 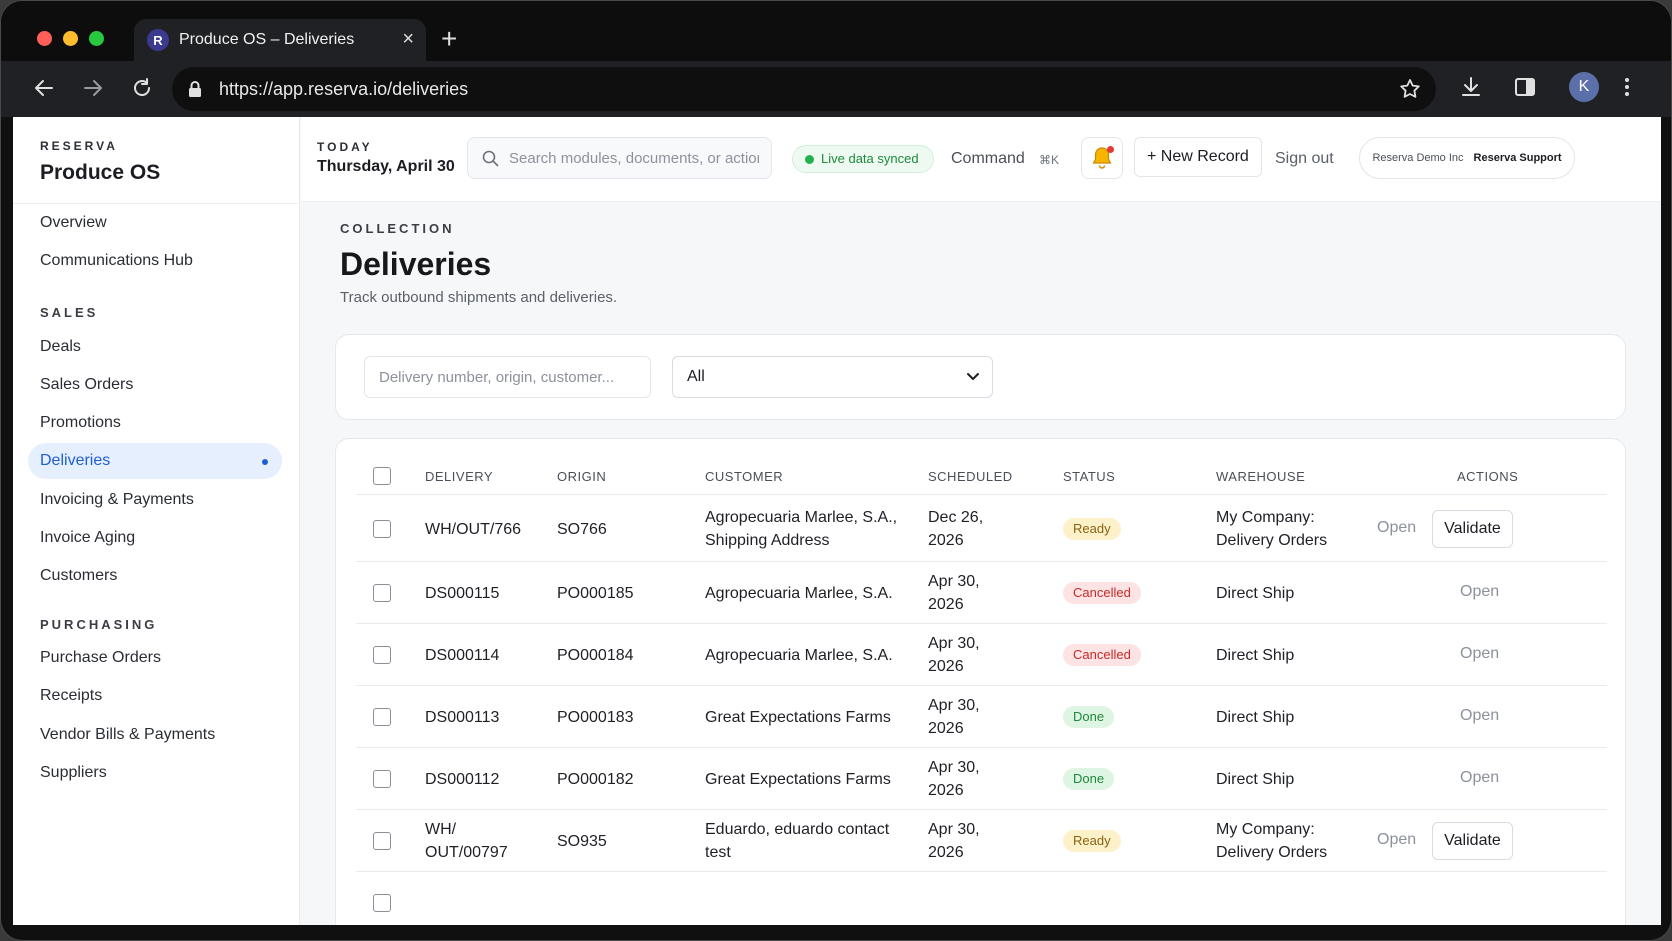 What do you see at coordinates (155, 223) in the screenshot?
I see `sidebar-item-overview: Overview` at bounding box center [155, 223].